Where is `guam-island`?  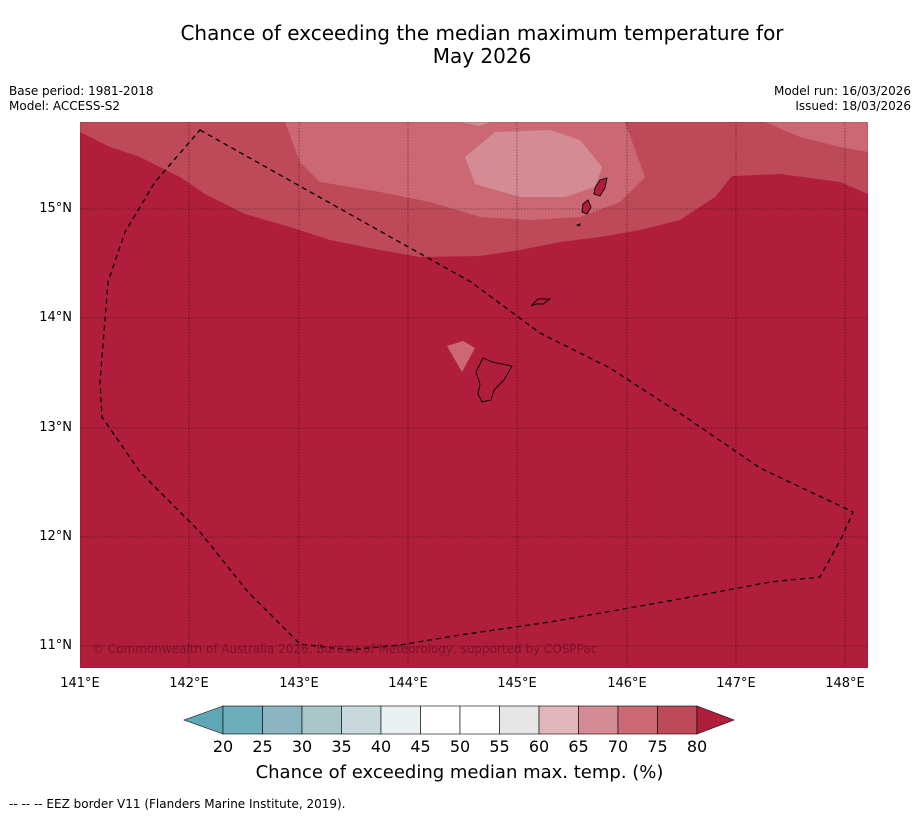
guam-island is located at coordinates (494, 380).